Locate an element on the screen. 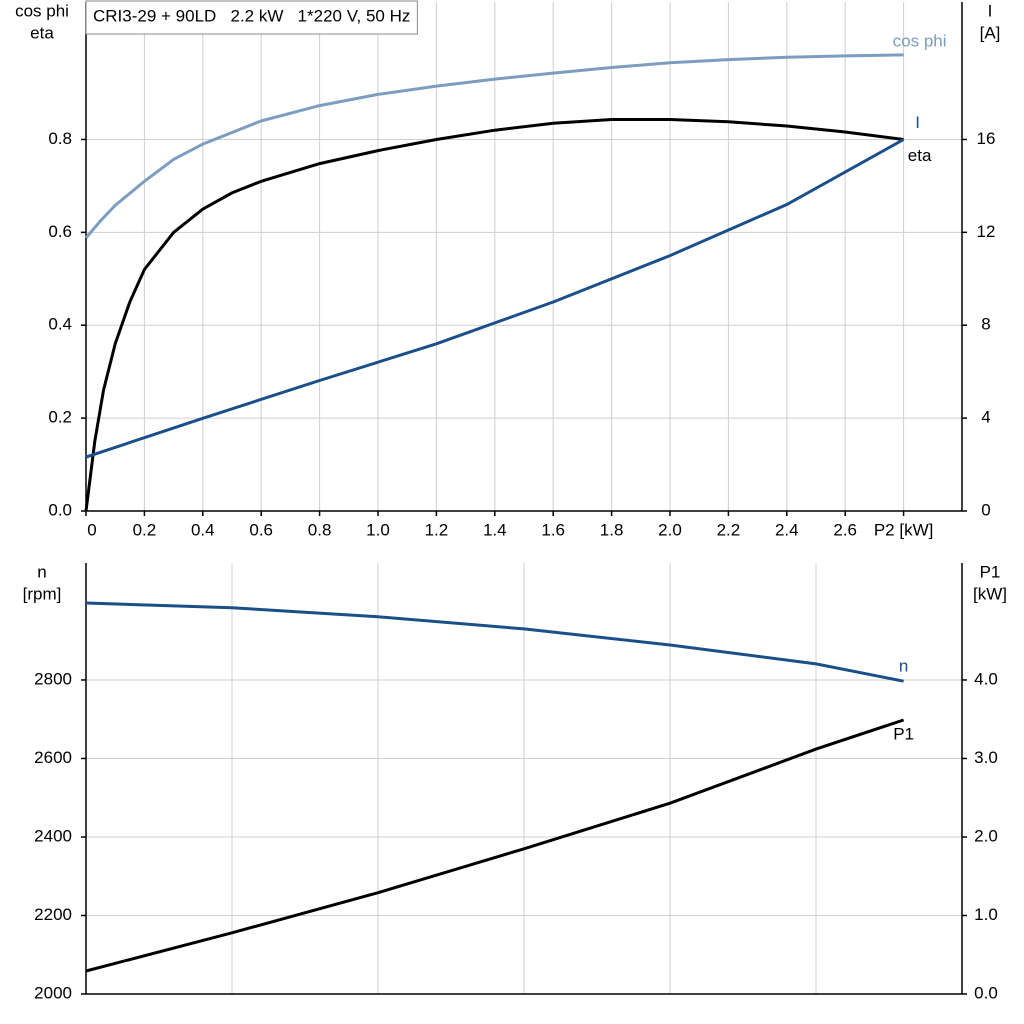 The width and height of the screenshot is (1024, 1024). x-tick-label: 1.8 is located at coordinates (612, 529).